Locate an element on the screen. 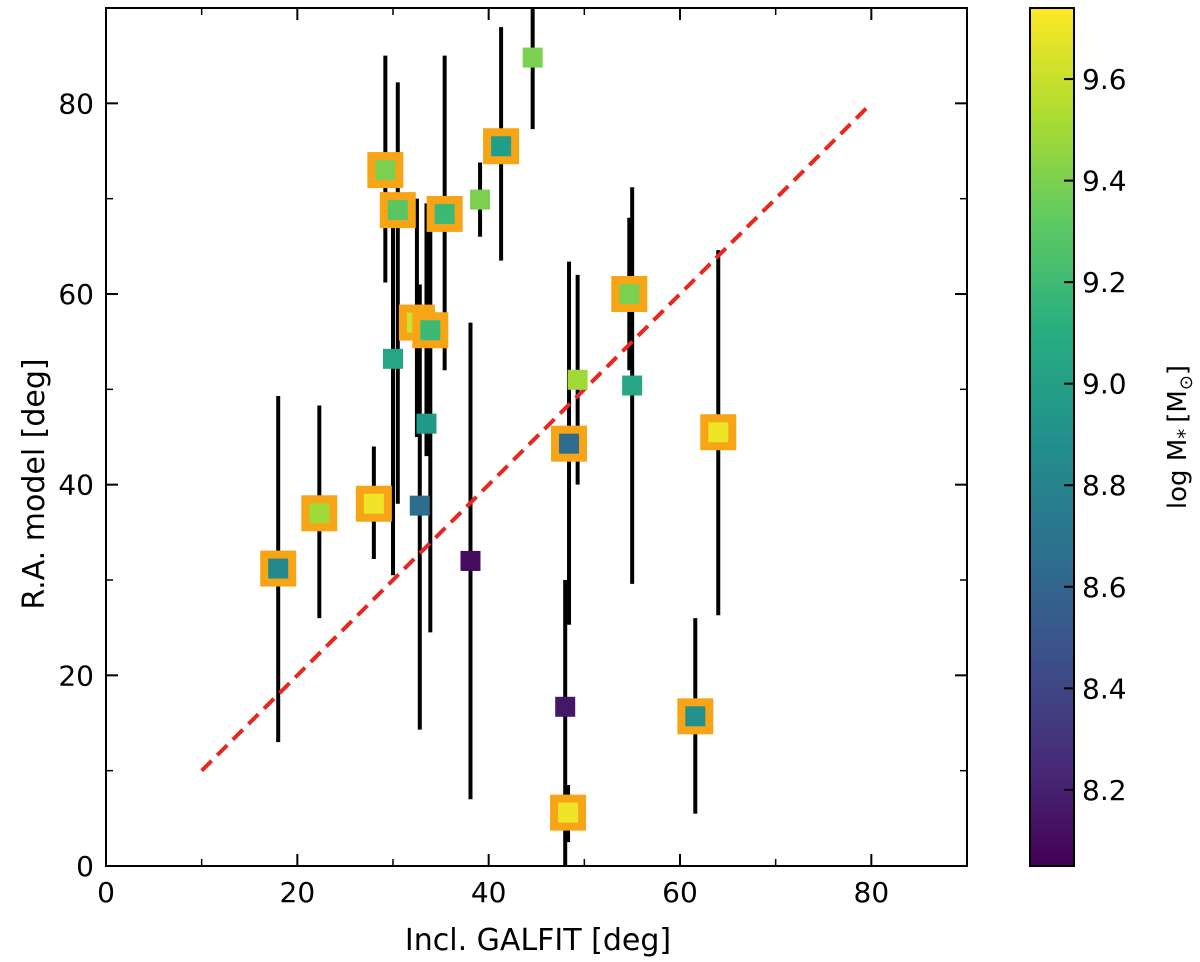 The width and height of the screenshot is (1200, 962). colorbar-title-close: ] is located at coordinates (1178, 370).